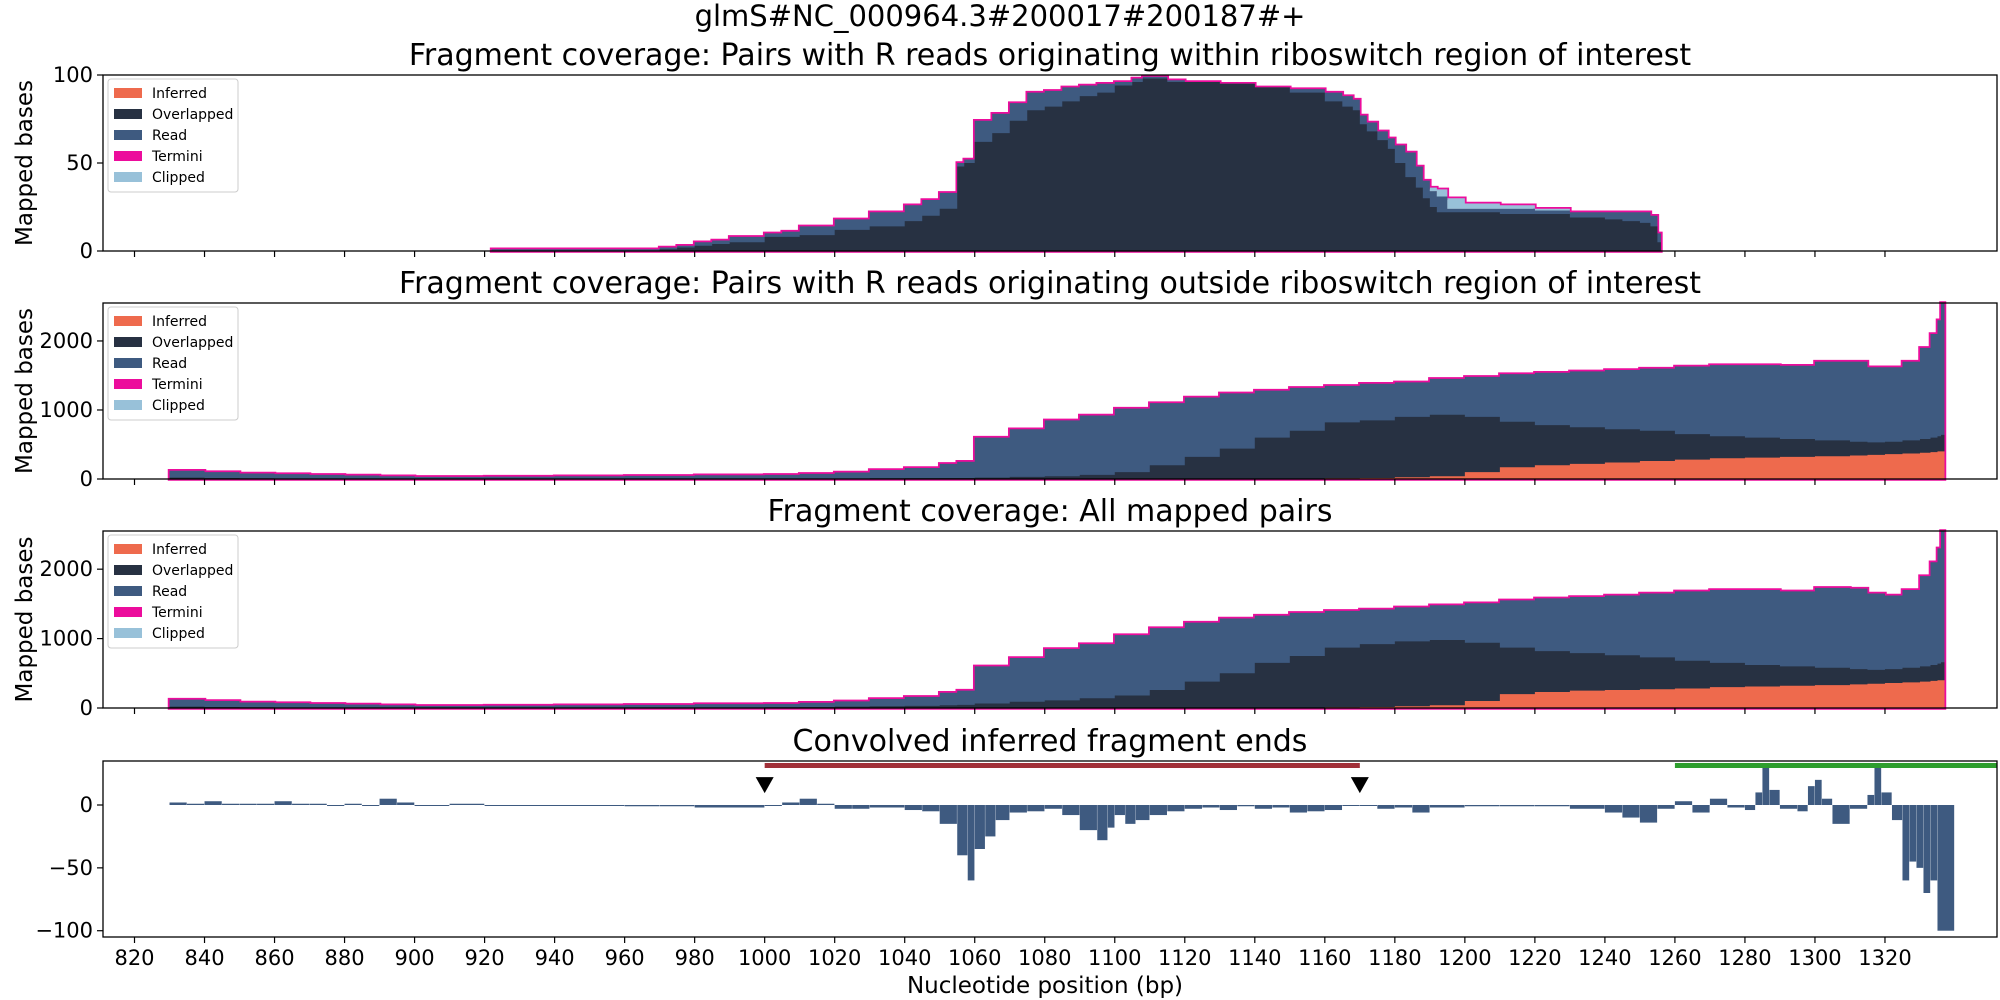  Describe the element at coordinates (1324, 958) in the screenshot. I see `x-tick-label: 1160` at that location.